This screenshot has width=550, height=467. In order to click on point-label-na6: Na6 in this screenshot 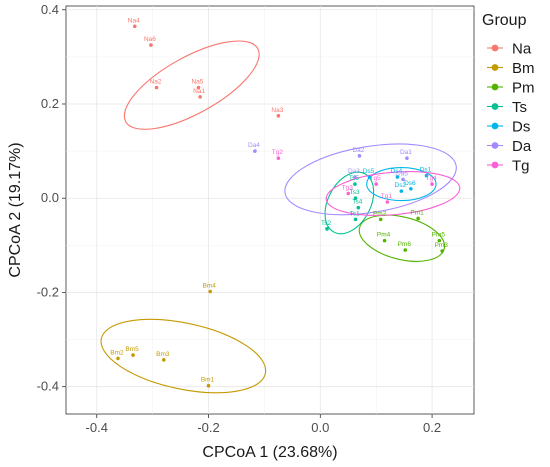, I will do `click(150, 39)`.